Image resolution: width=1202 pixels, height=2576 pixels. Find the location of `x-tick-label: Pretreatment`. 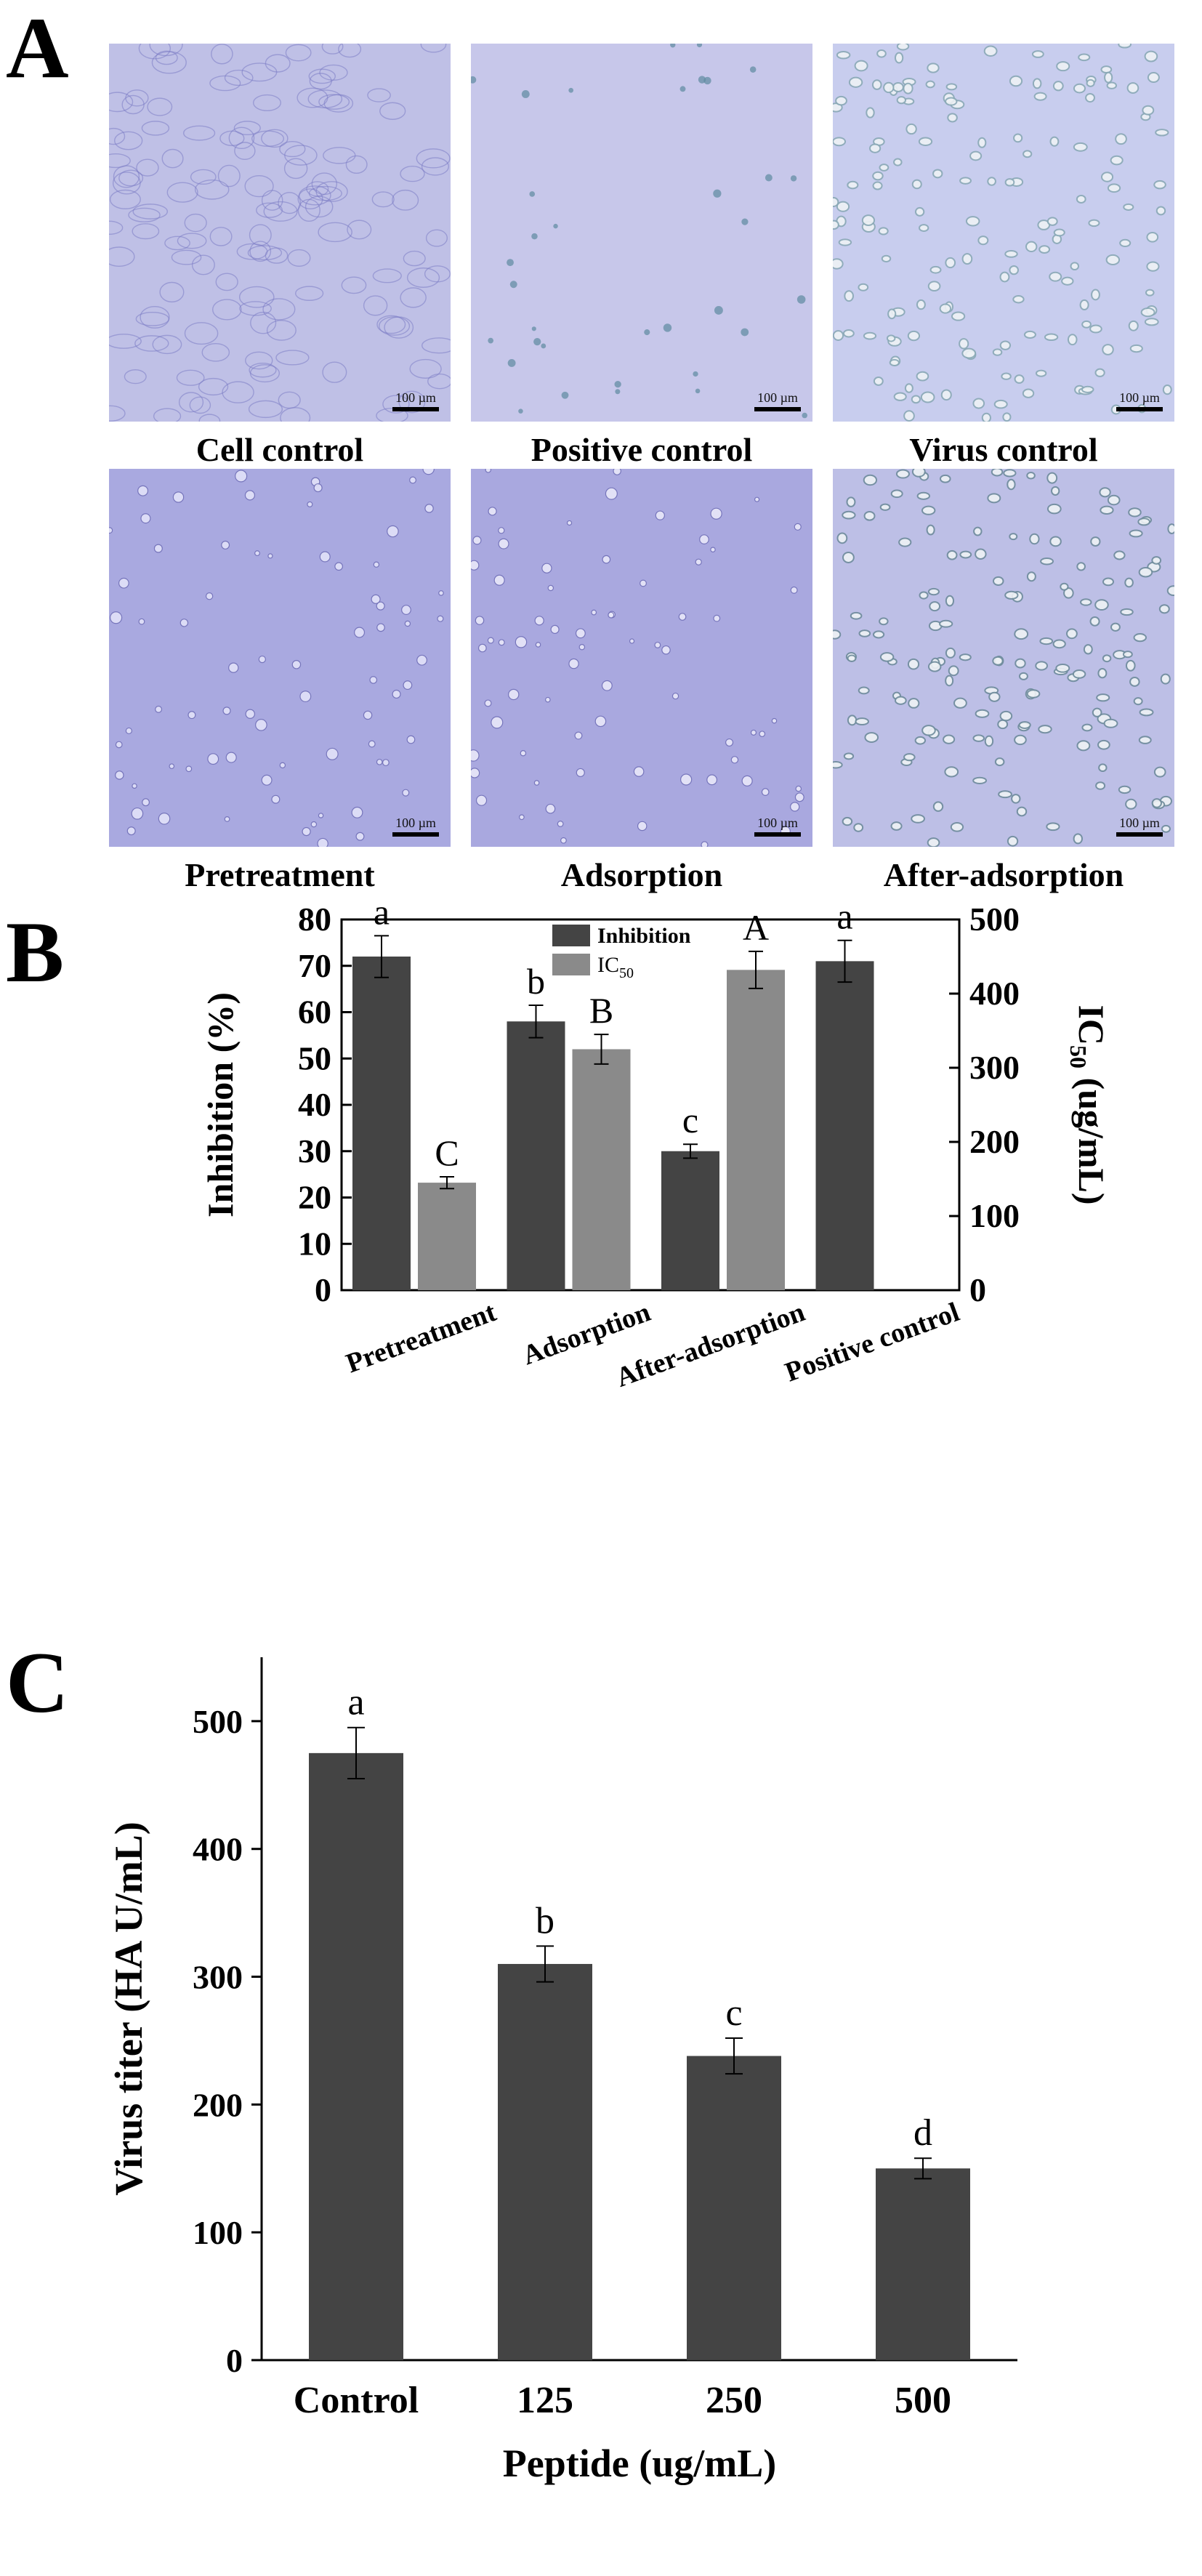

x-tick-label: Pretreatment is located at coordinates (421, 1338).